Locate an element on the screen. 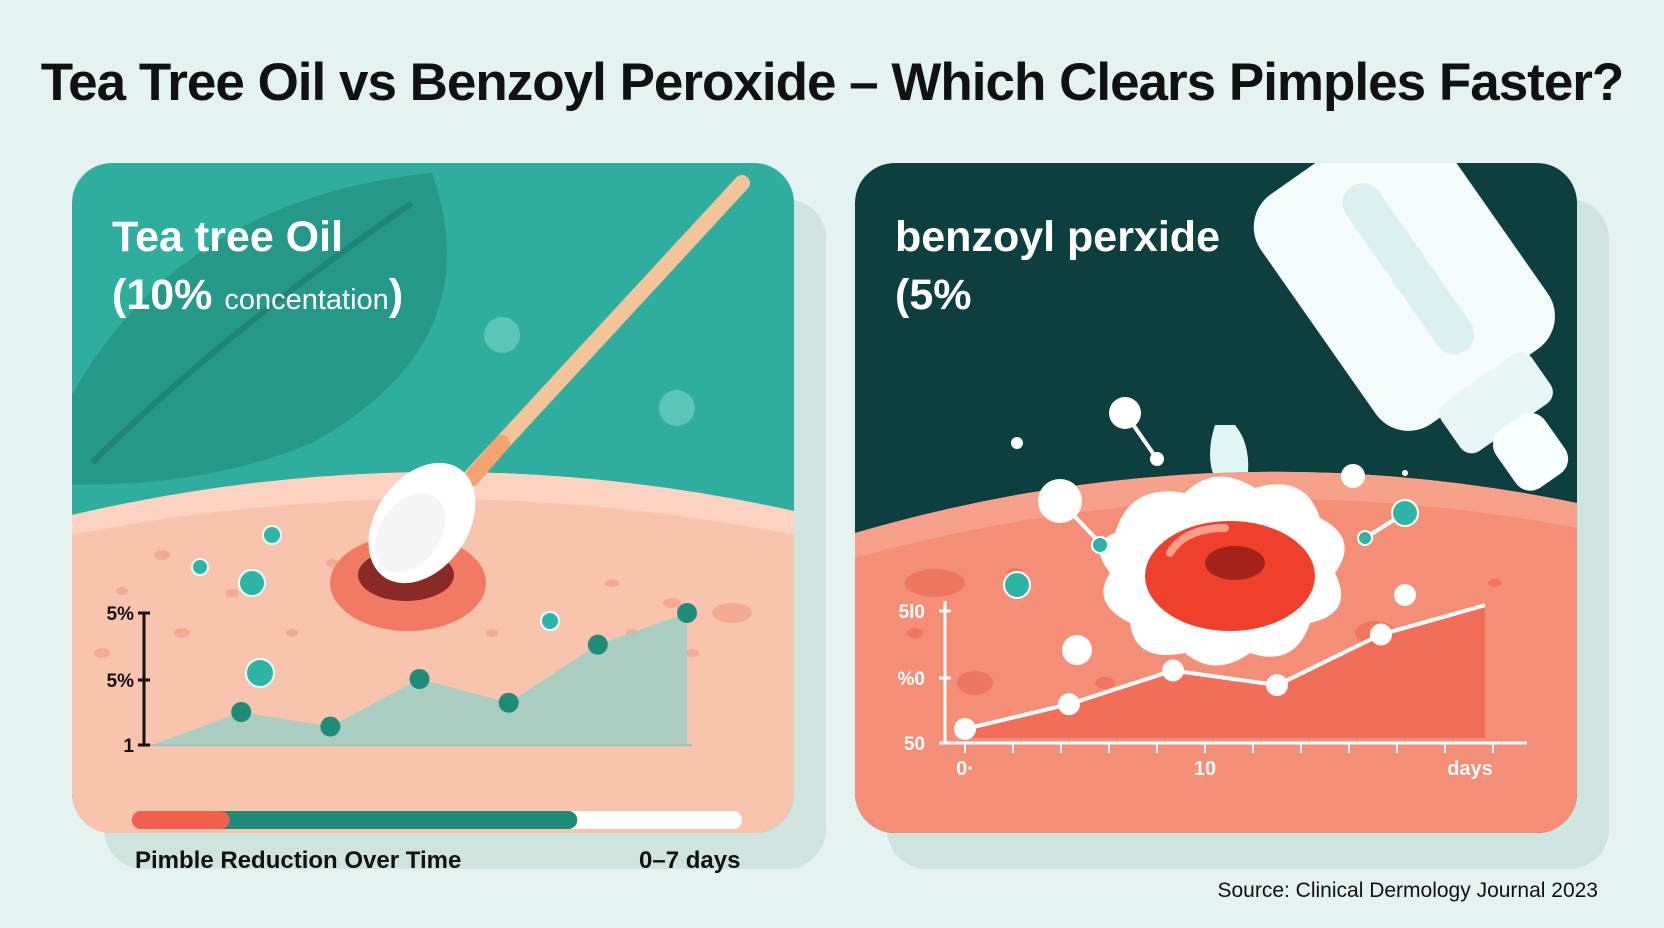 The width and height of the screenshot is (1664, 928). concentration-open: (10% is located at coordinates (162, 295).